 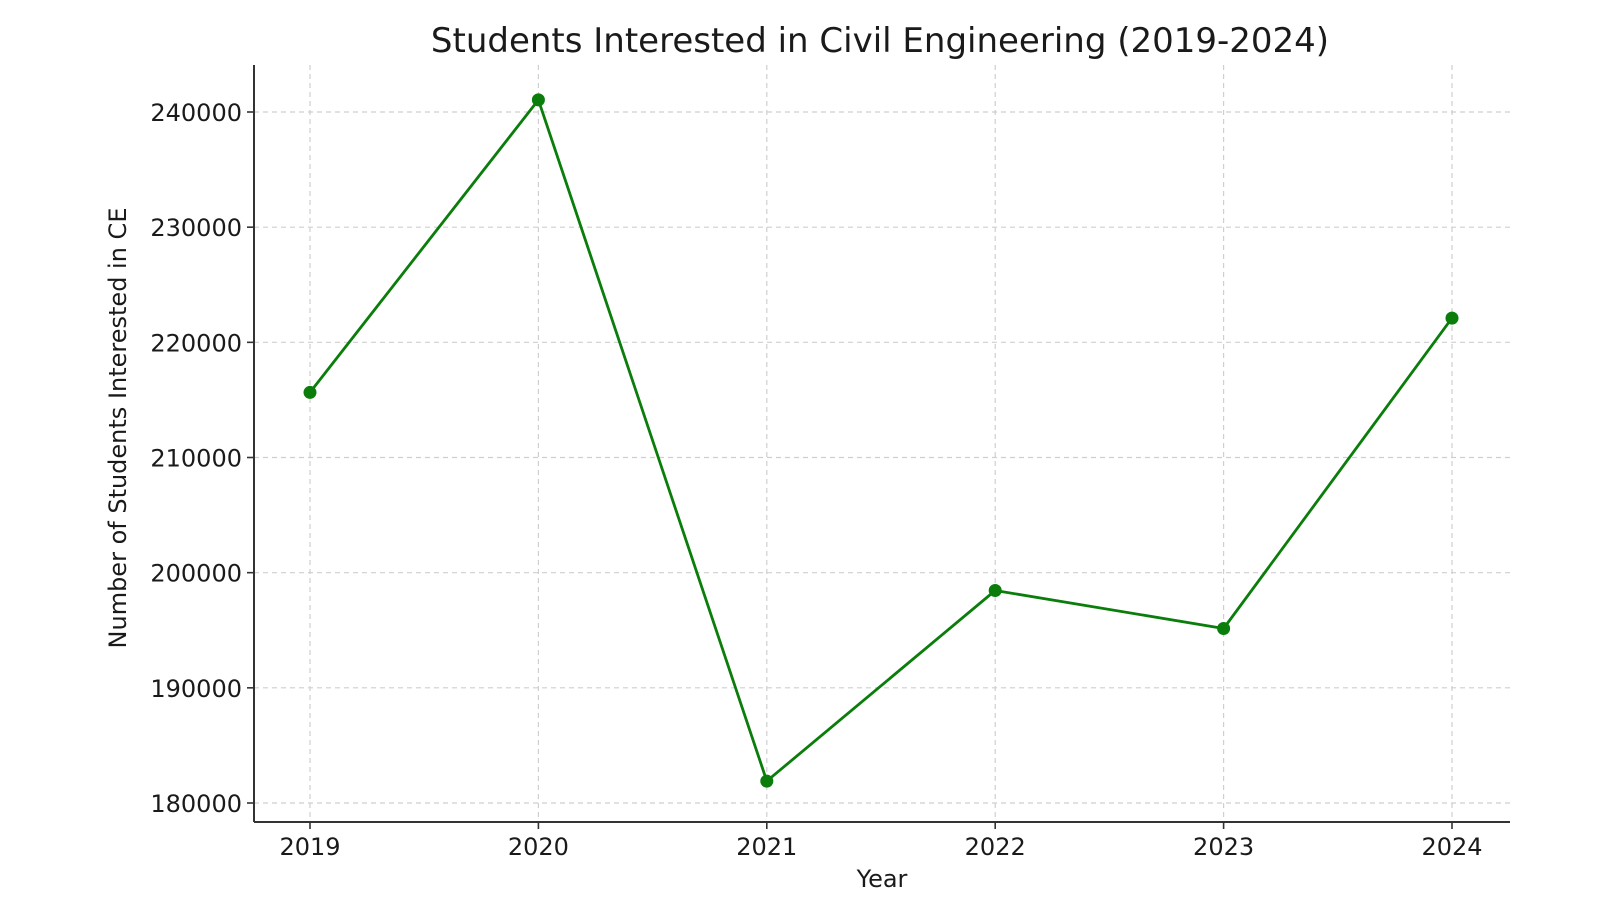 I want to click on x-axis-label: Year, so click(x=882, y=879).